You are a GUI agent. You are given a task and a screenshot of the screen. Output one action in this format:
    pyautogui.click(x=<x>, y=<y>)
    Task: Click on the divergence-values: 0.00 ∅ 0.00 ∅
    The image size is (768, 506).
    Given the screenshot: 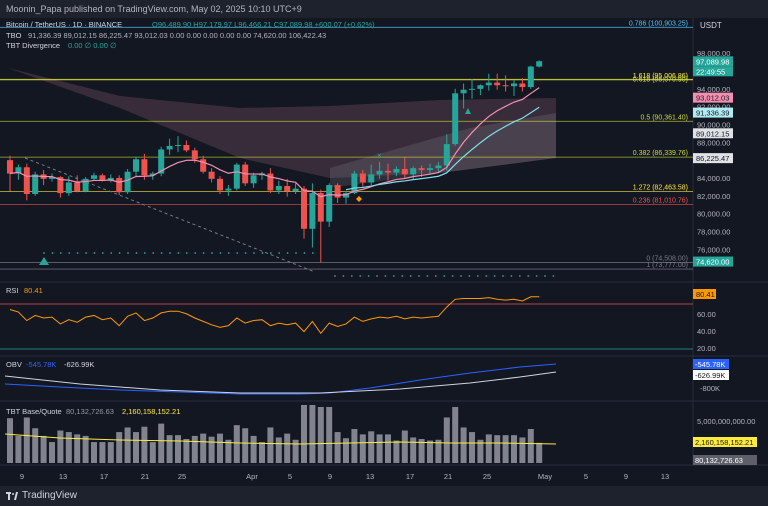 What is the action you would take?
    pyautogui.click(x=92, y=45)
    